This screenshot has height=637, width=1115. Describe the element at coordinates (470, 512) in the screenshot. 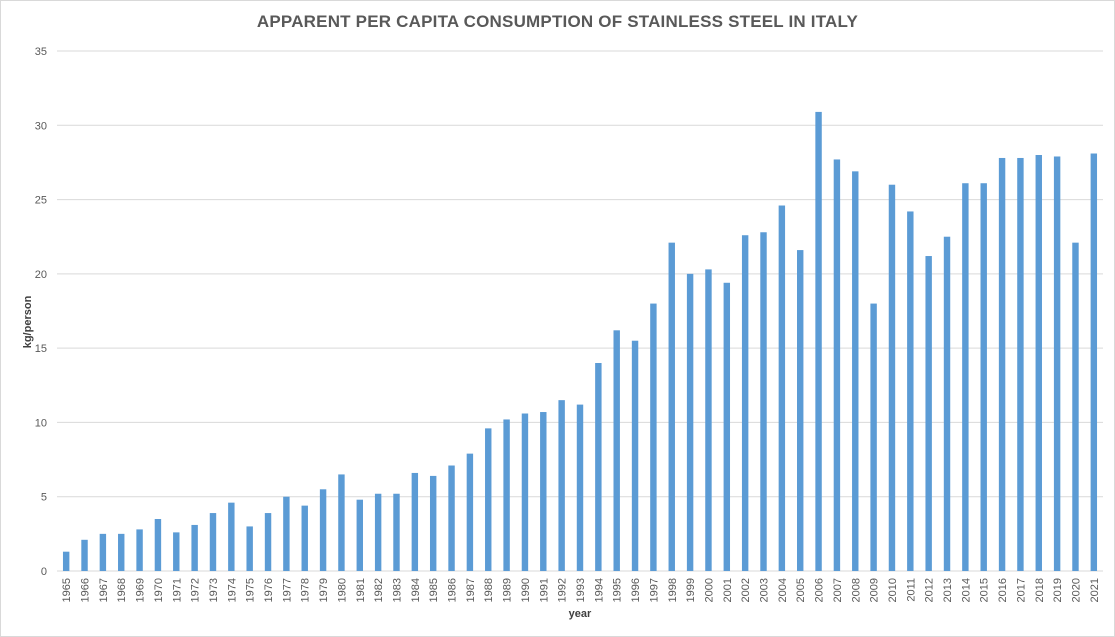

I see `bar-1987` at that location.